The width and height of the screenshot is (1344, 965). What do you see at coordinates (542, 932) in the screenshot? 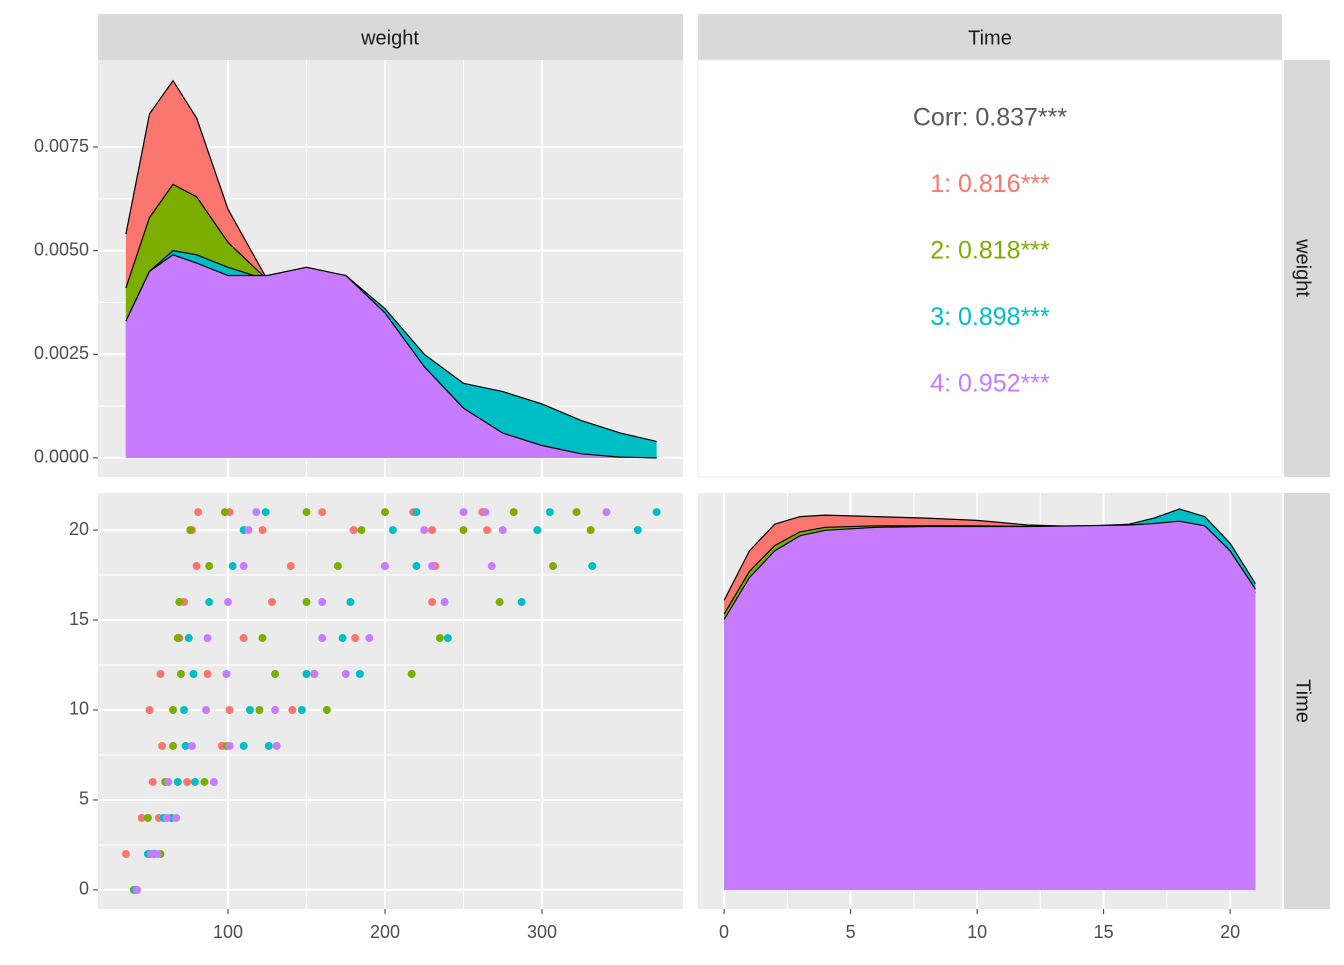
I see `x-tick-label: 300` at bounding box center [542, 932].